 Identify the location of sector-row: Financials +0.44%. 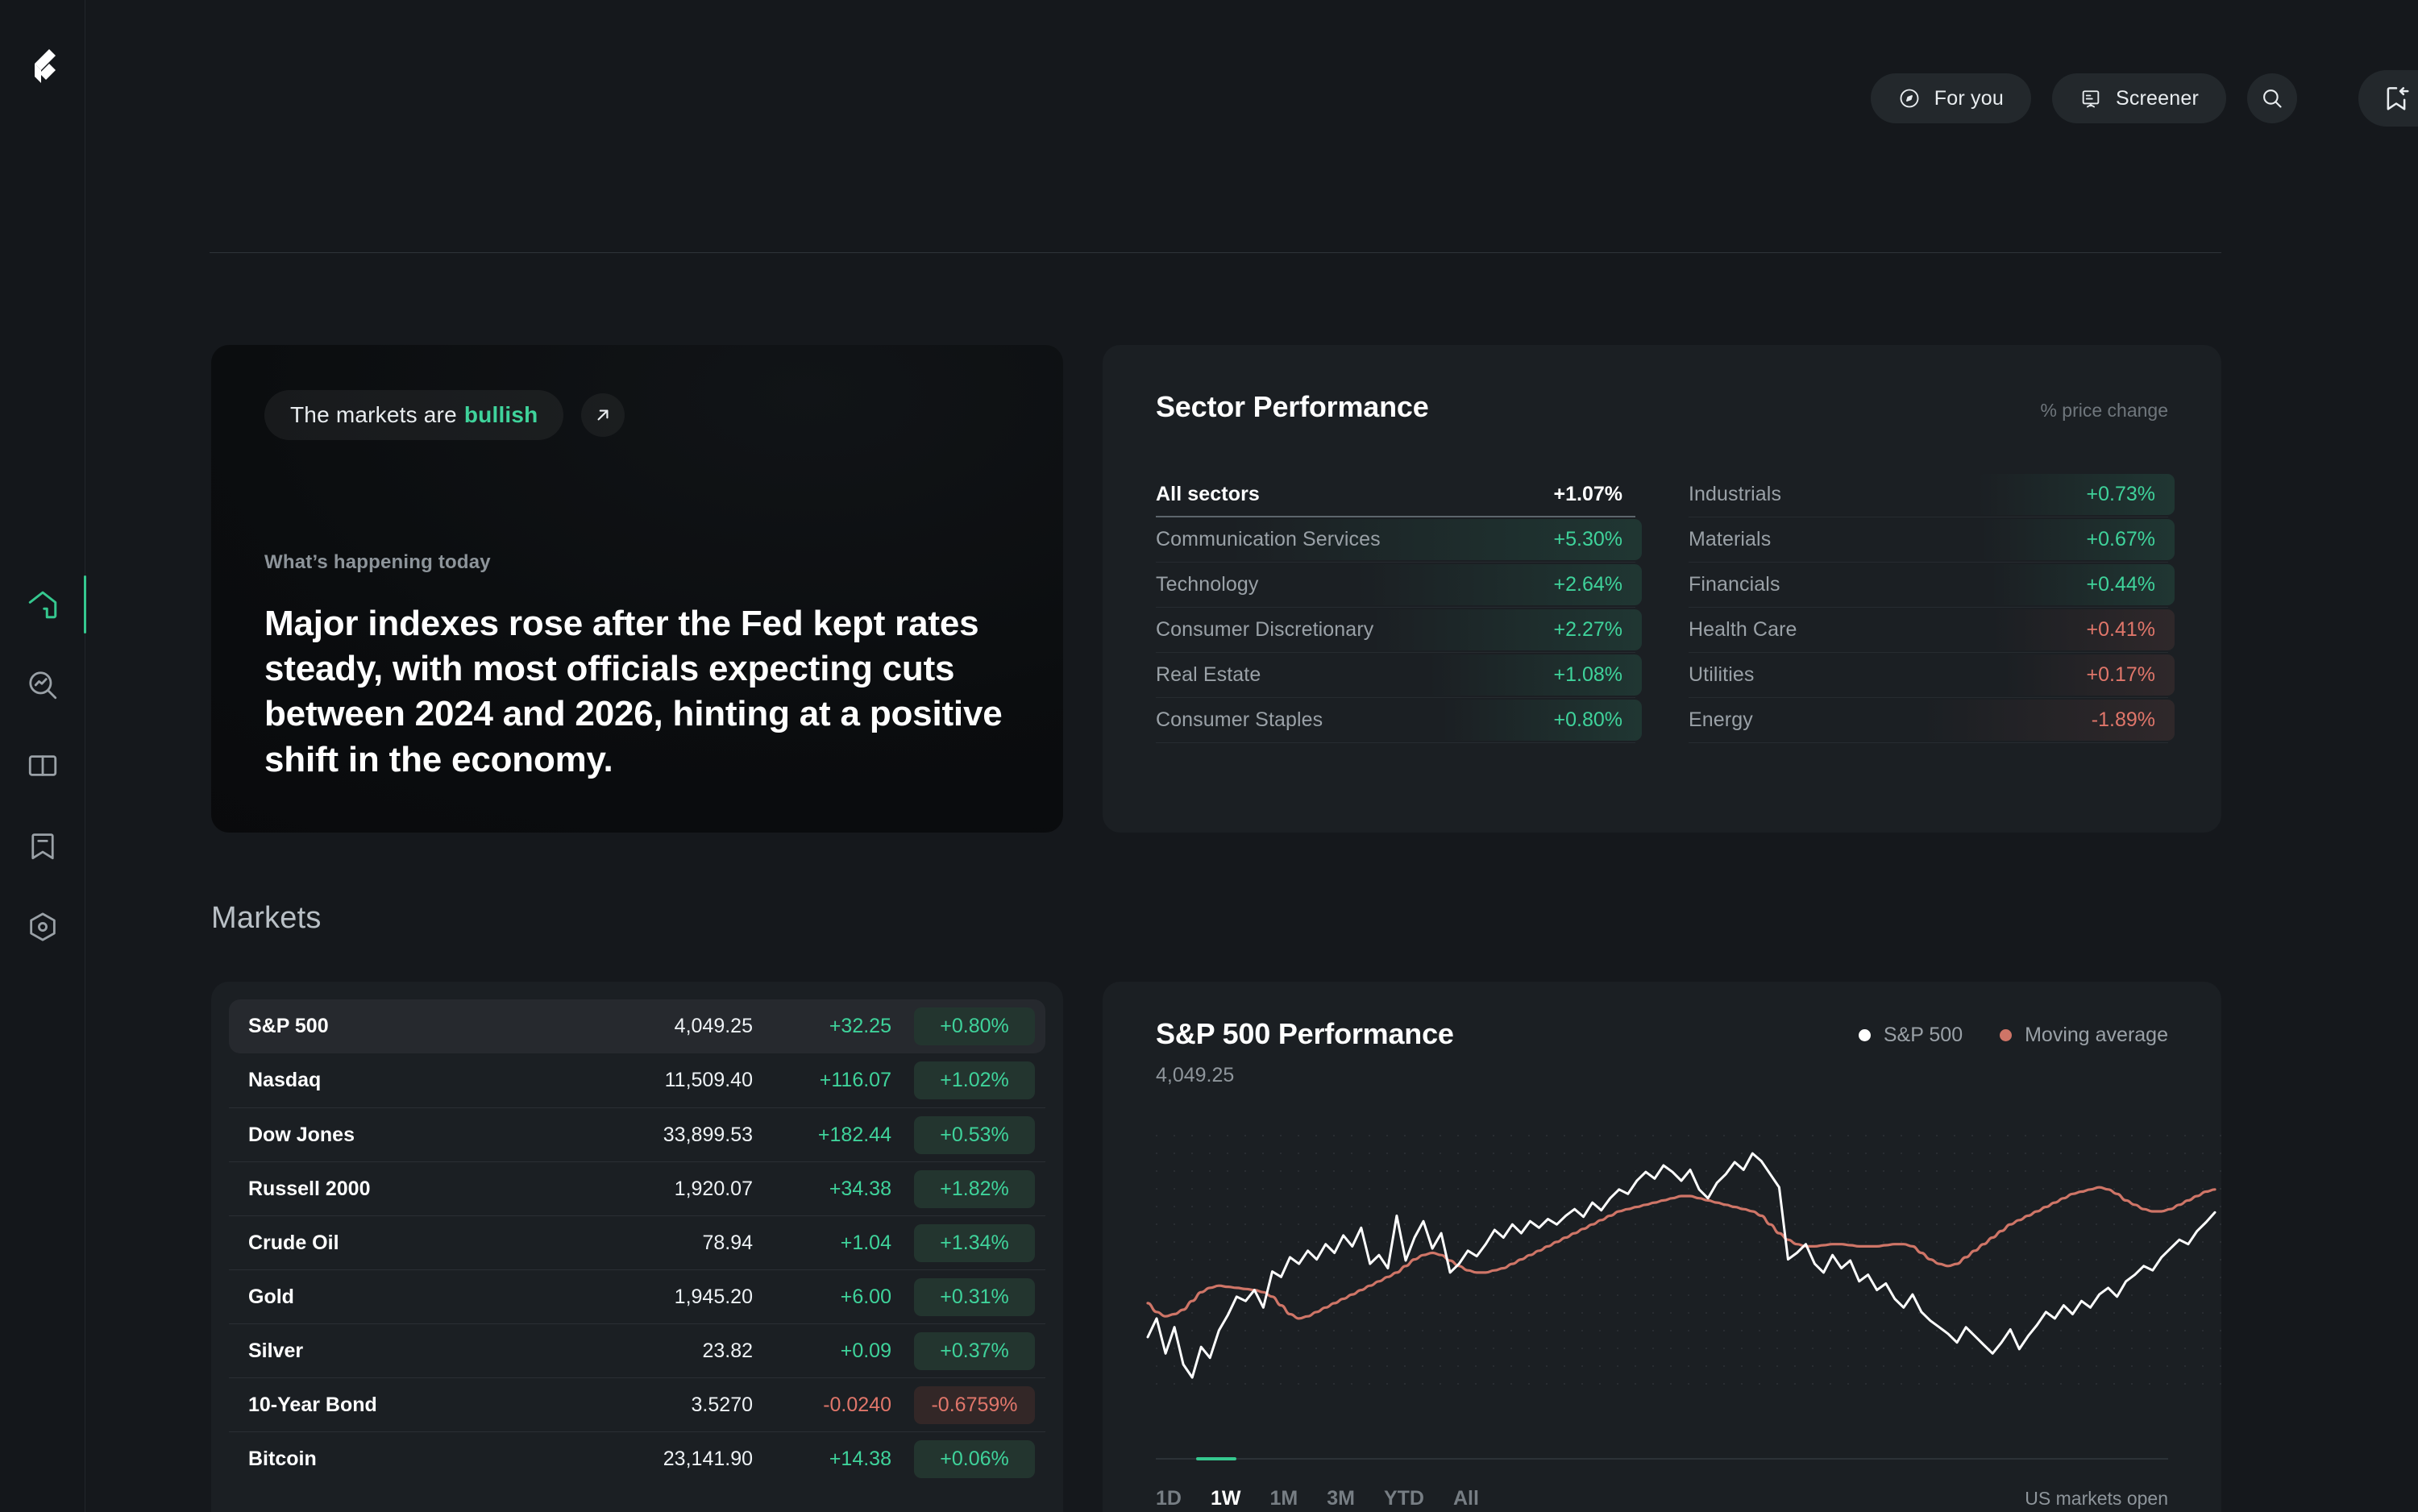
(1932, 585).